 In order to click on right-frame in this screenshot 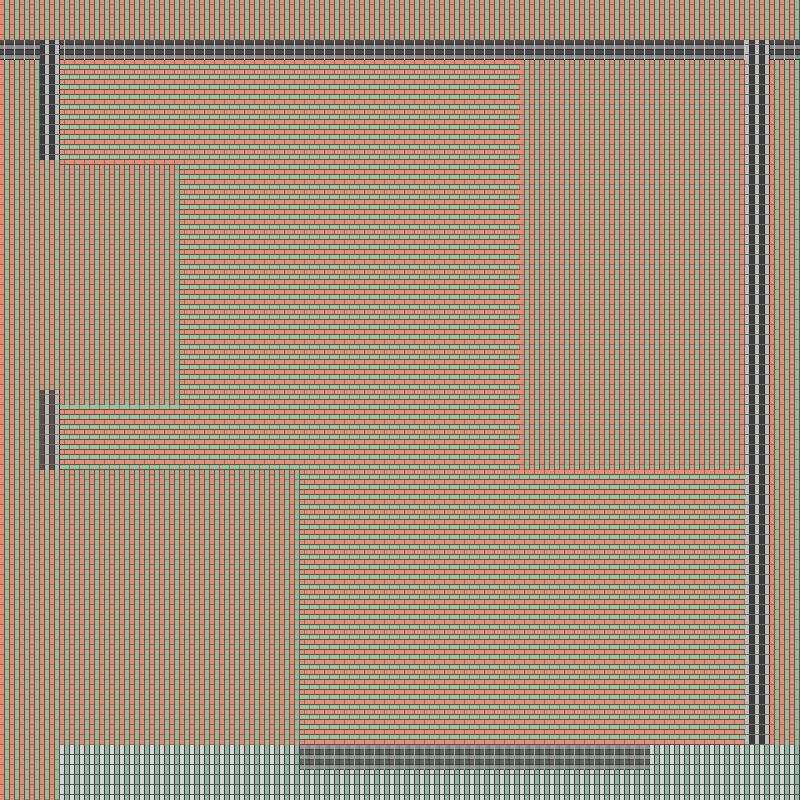, I will do `click(757, 392)`.